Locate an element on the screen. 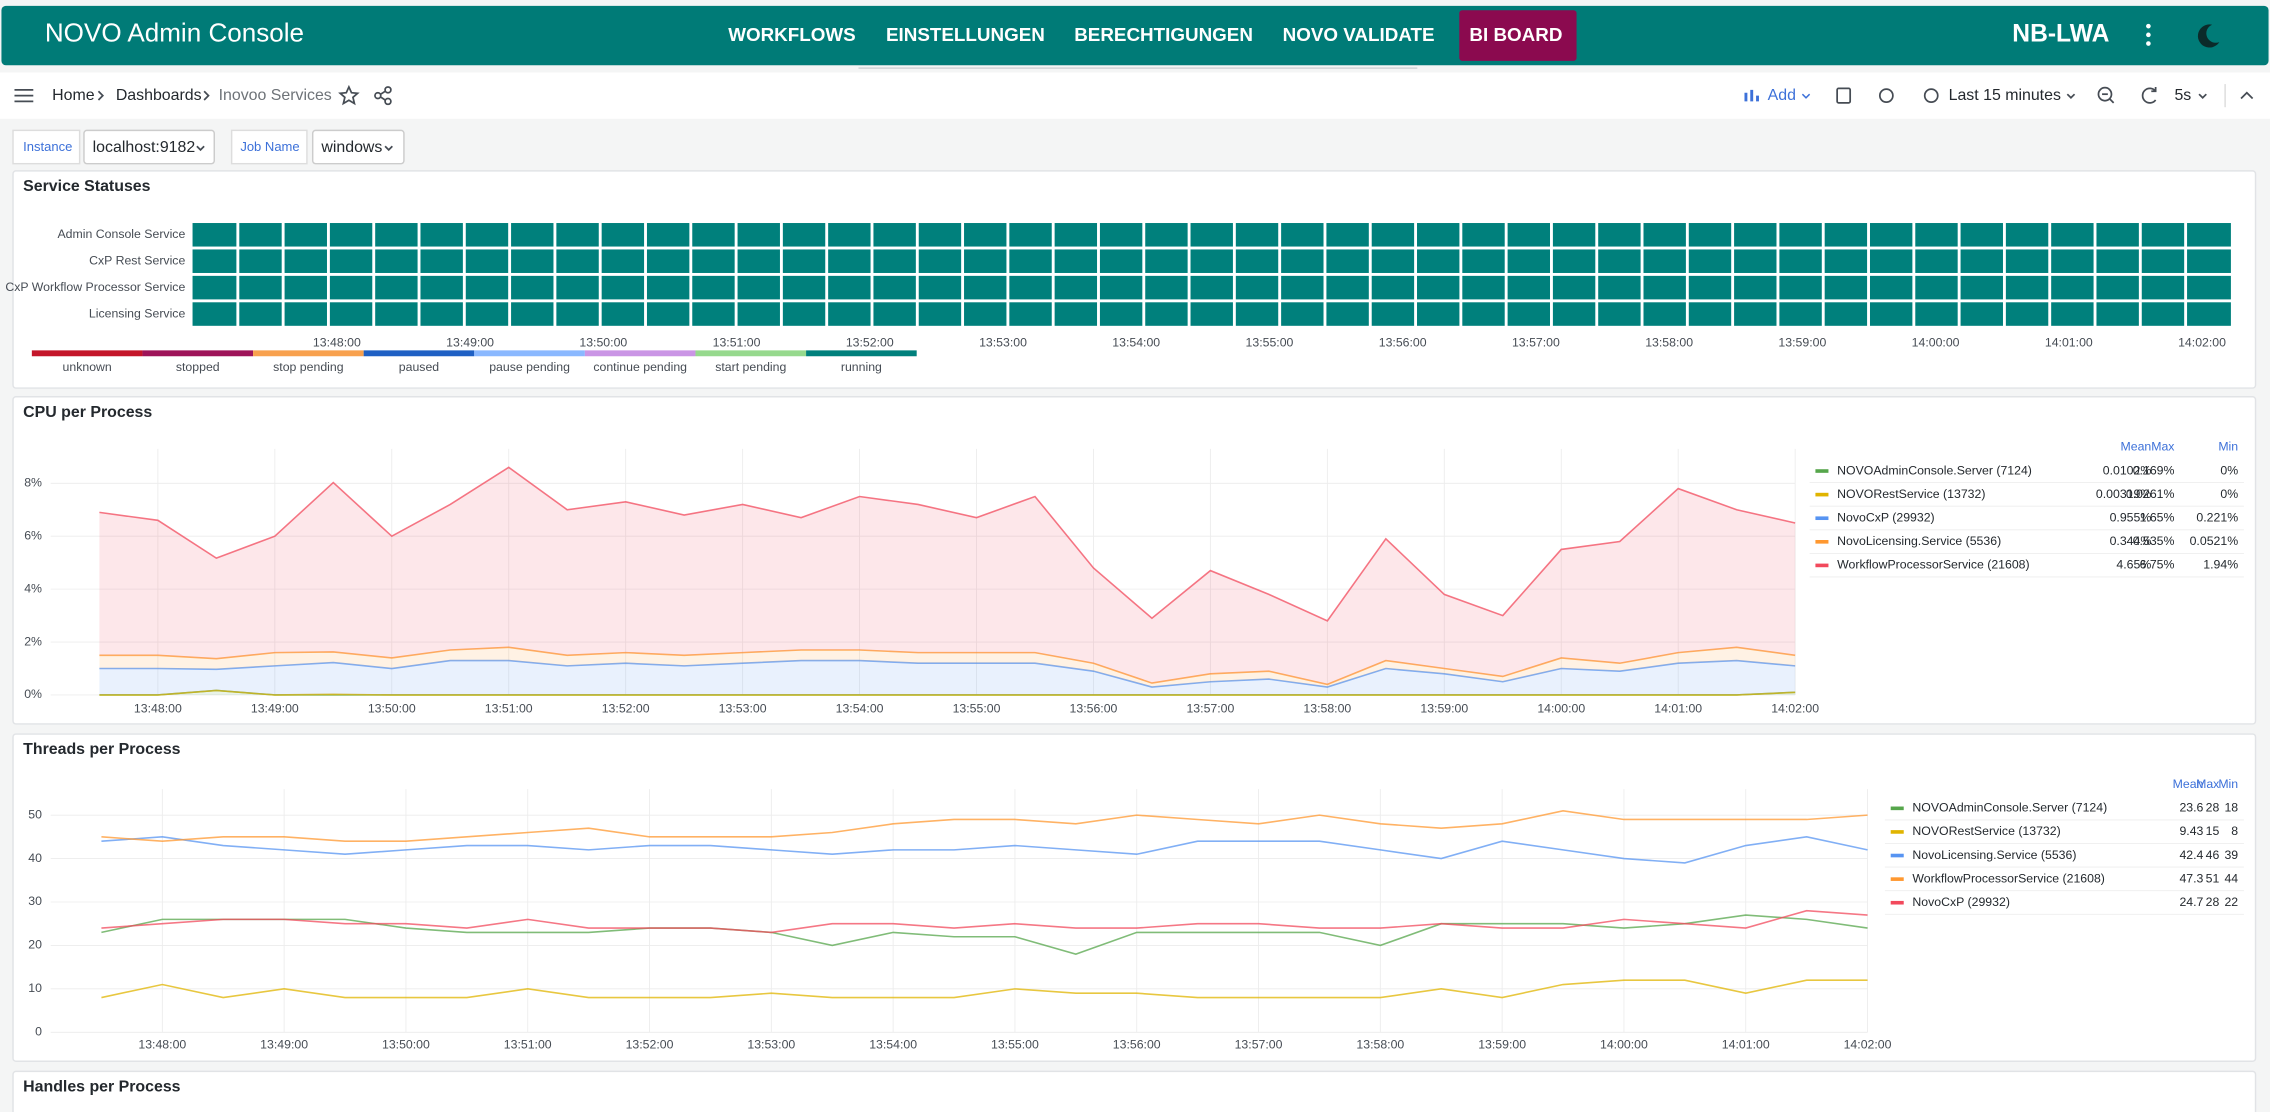  nav-item: BERECHTIGUNGEN is located at coordinates (1163, 34).